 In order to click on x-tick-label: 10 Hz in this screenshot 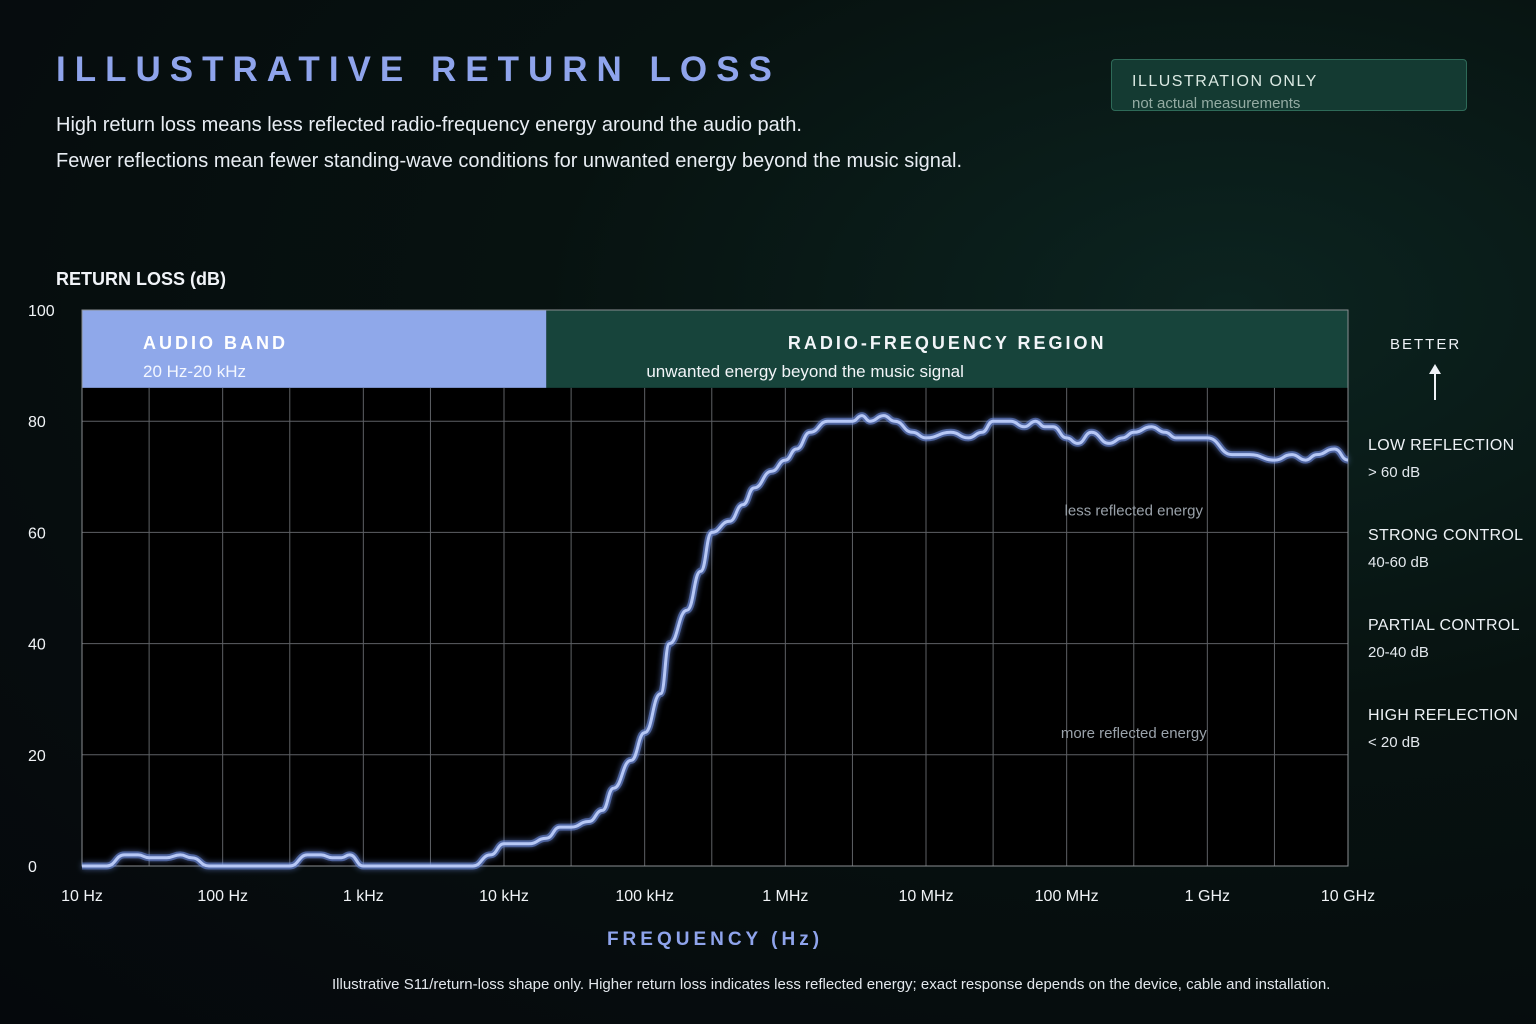, I will do `click(82, 896)`.